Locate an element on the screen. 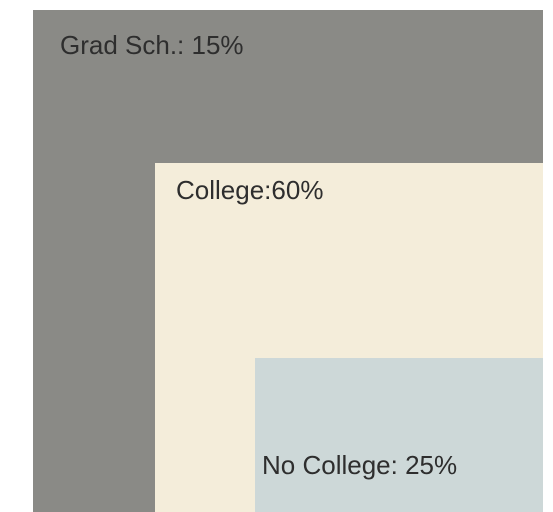 Image resolution: width=553 pixels, height=512 pixels. panel-label: No College: 25% is located at coordinates (359, 465).